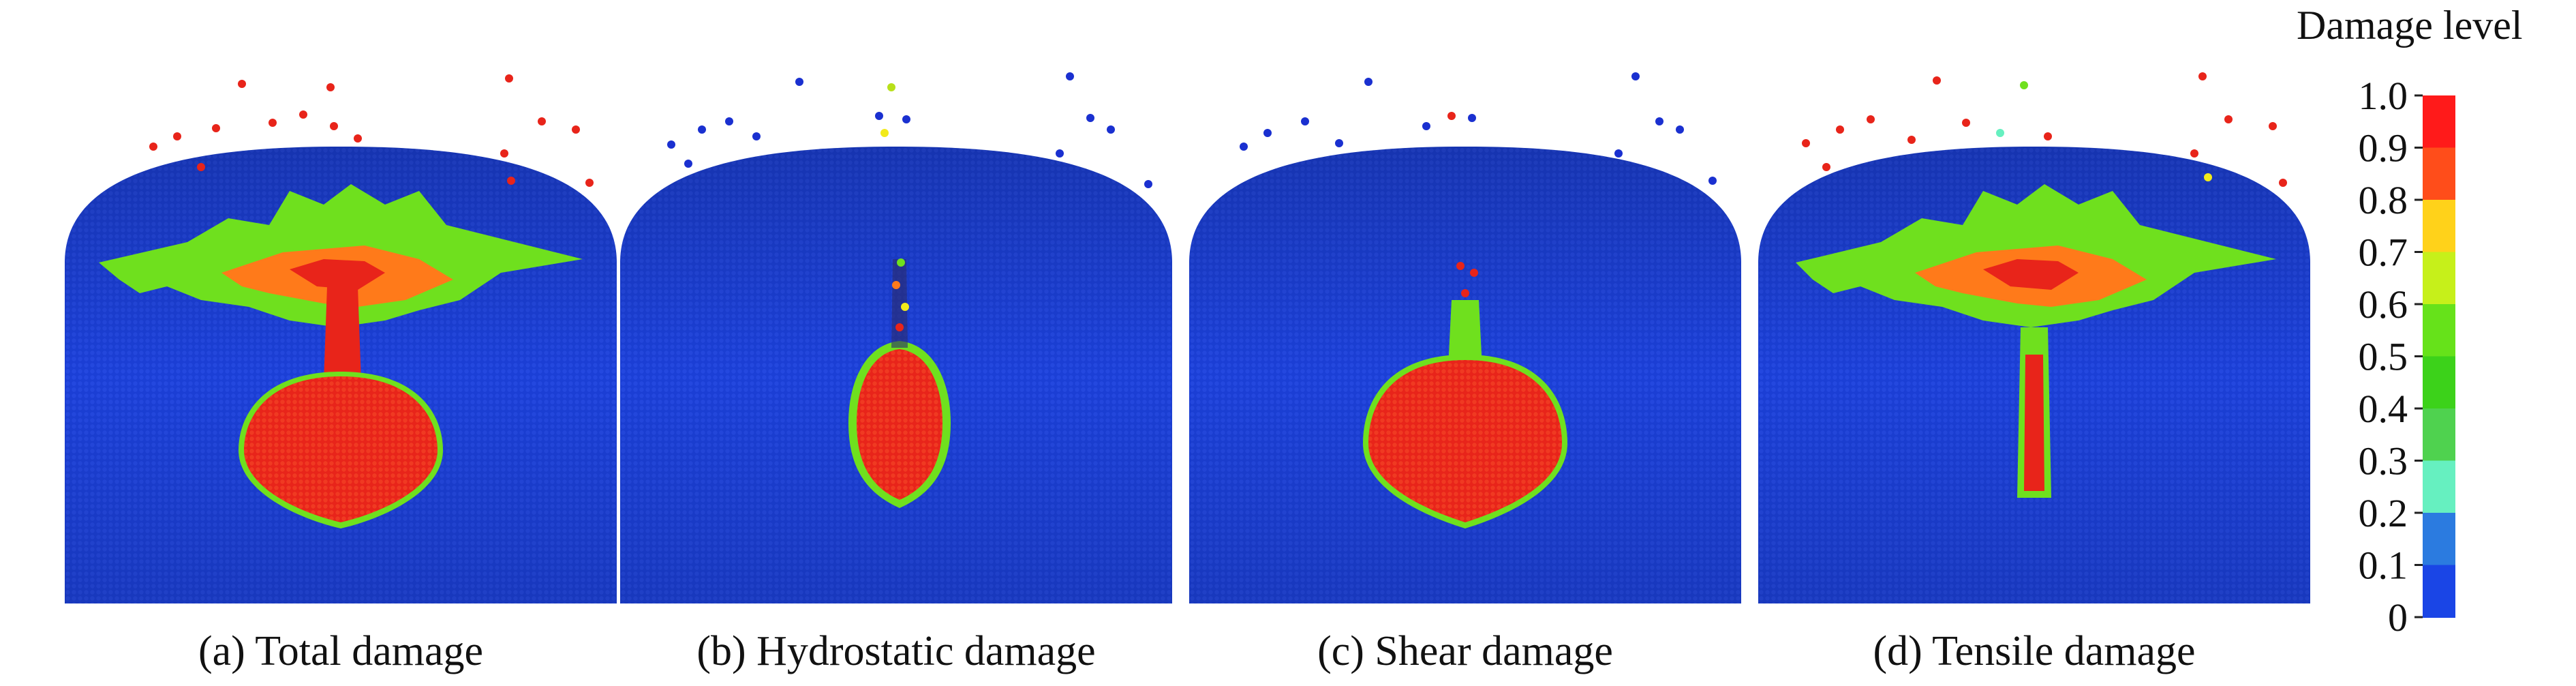 The height and width of the screenshot is (686, 2576). What do you see at coordinates (1465, 651) in the screenshot?
I see `caption-shear-damage: (c) Shear damage` at bounding box center [1465, 651].